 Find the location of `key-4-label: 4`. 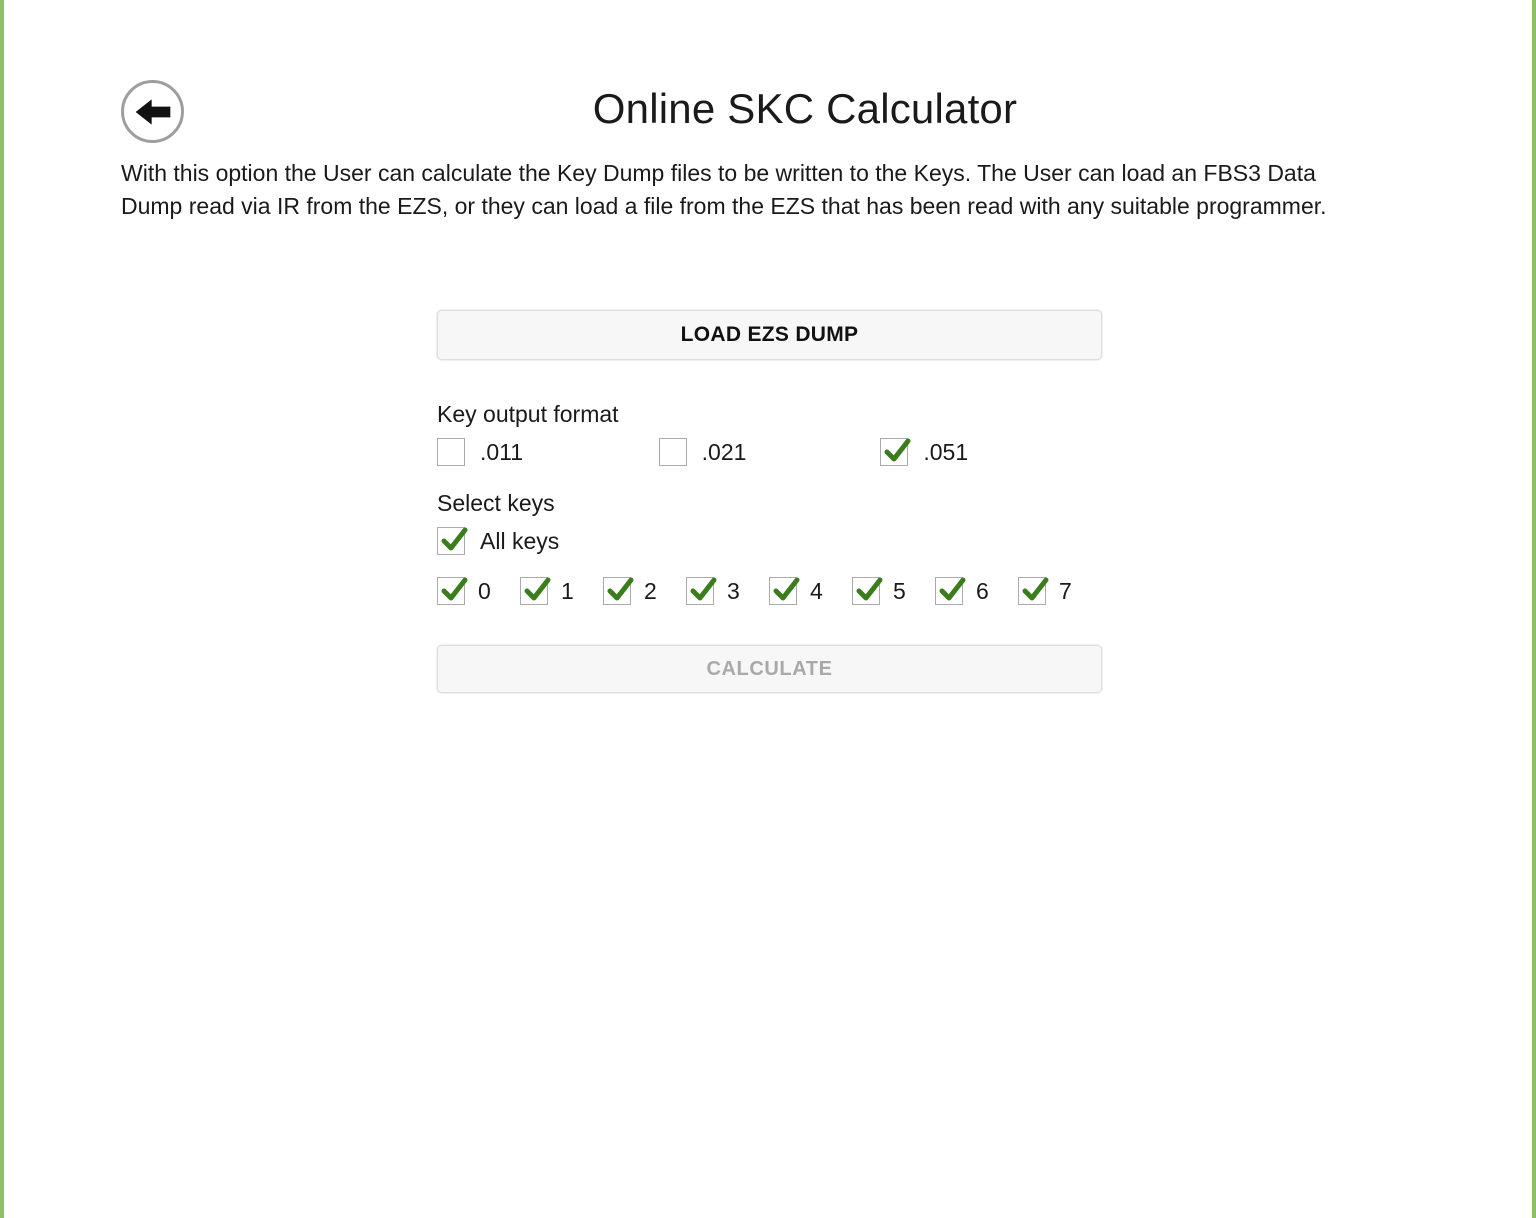

key-4-label: 4 is located at coordinates (816, 590).